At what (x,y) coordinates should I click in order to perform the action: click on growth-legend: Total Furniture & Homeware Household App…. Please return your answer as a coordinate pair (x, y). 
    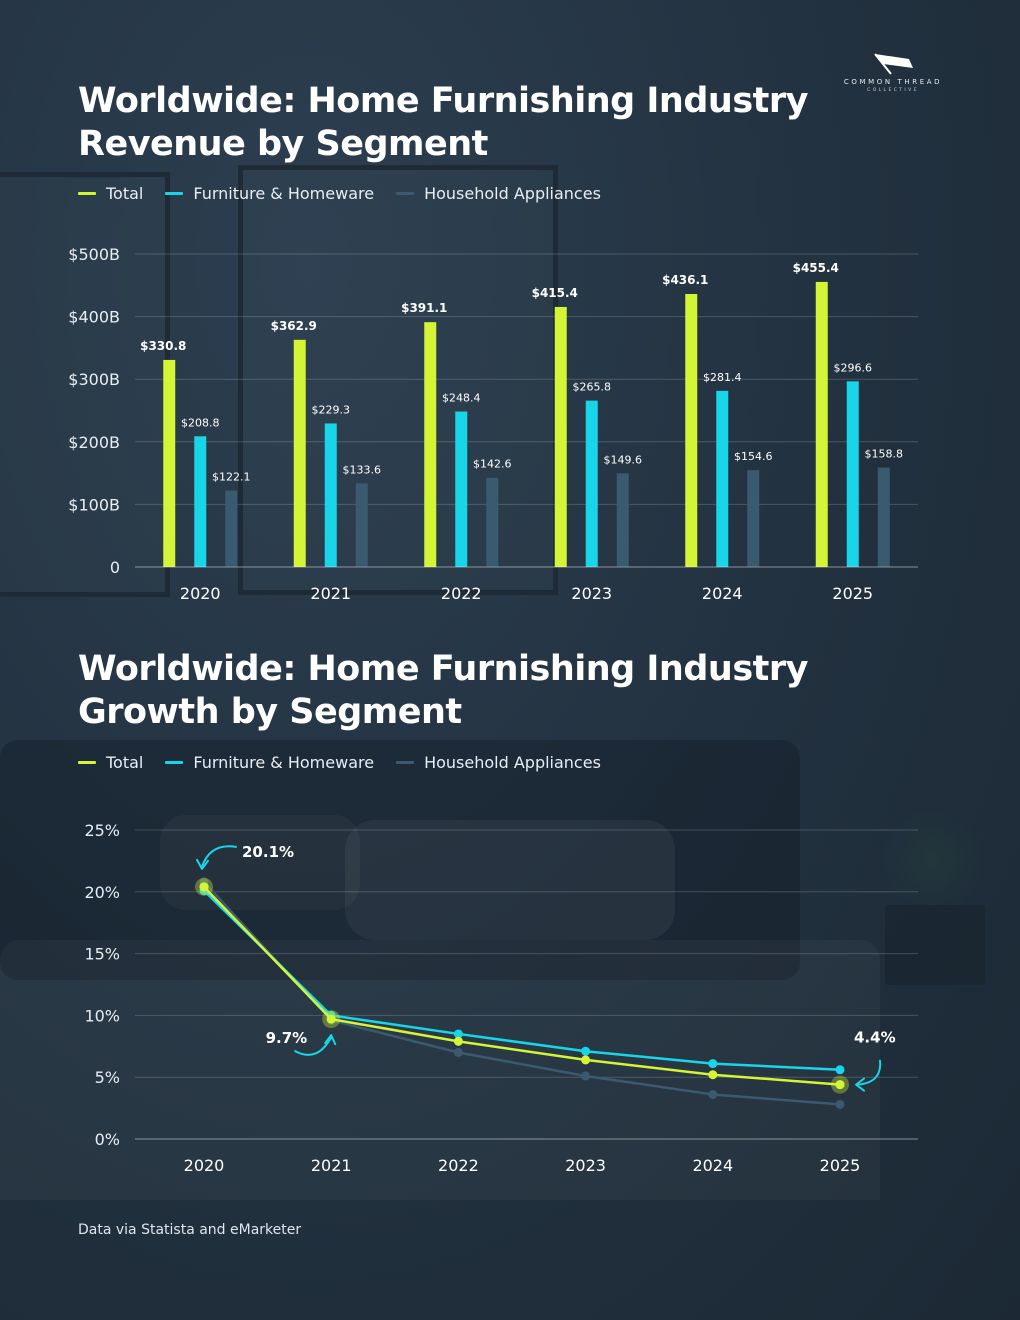
    Looking at the image, I should click on (339, 762).